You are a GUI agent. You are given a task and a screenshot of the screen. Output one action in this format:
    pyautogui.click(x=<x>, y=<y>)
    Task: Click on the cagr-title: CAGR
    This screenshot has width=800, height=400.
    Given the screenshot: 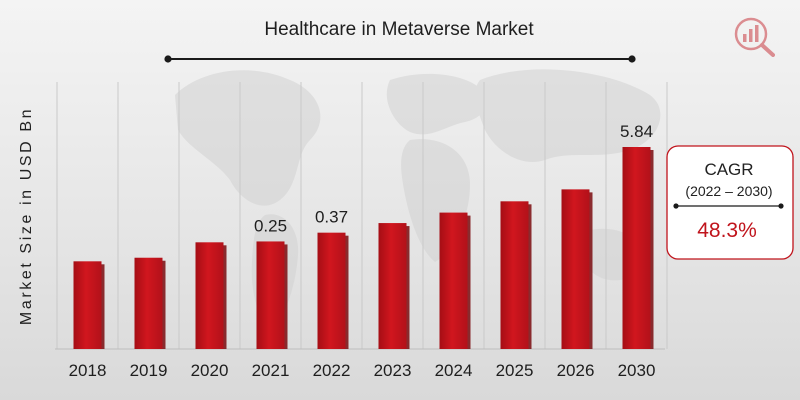 What is the action you would take?
    pyautogui.click(x=728, y=169)
    